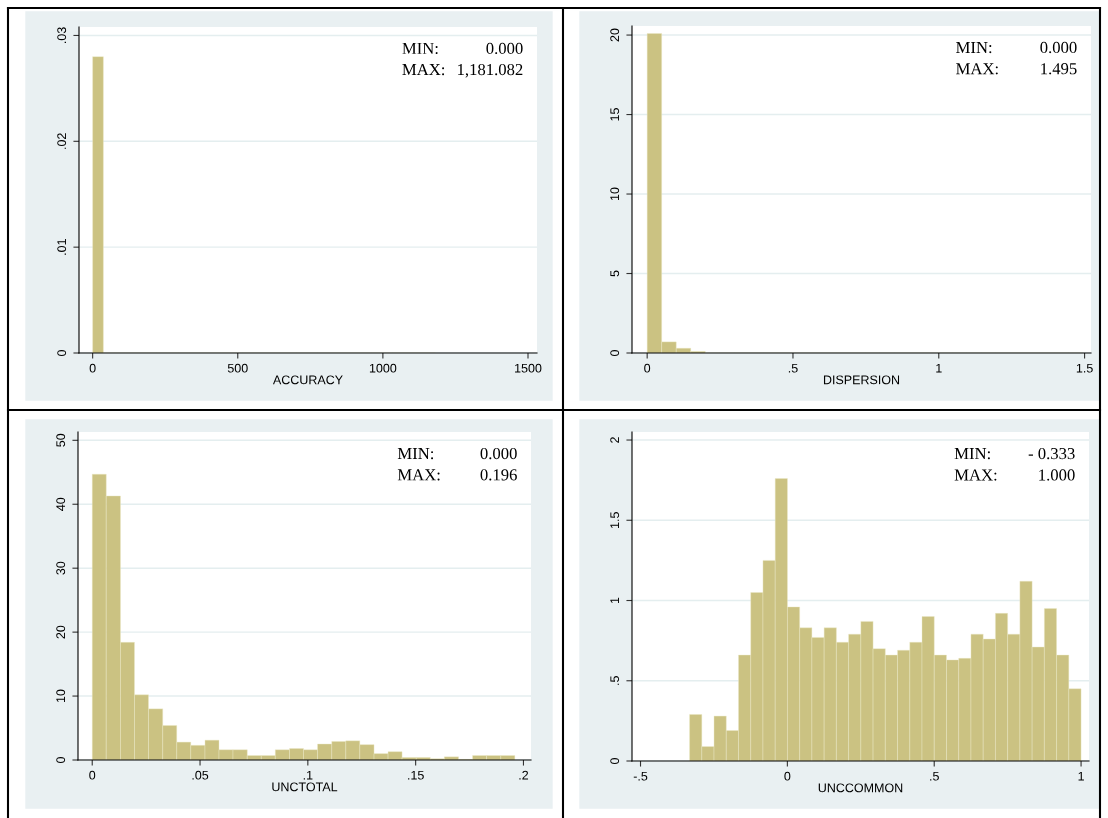 The height and width of the screenshot is (818, 1108). I want to click on x-tick-label: -.5, so click(640, 776).